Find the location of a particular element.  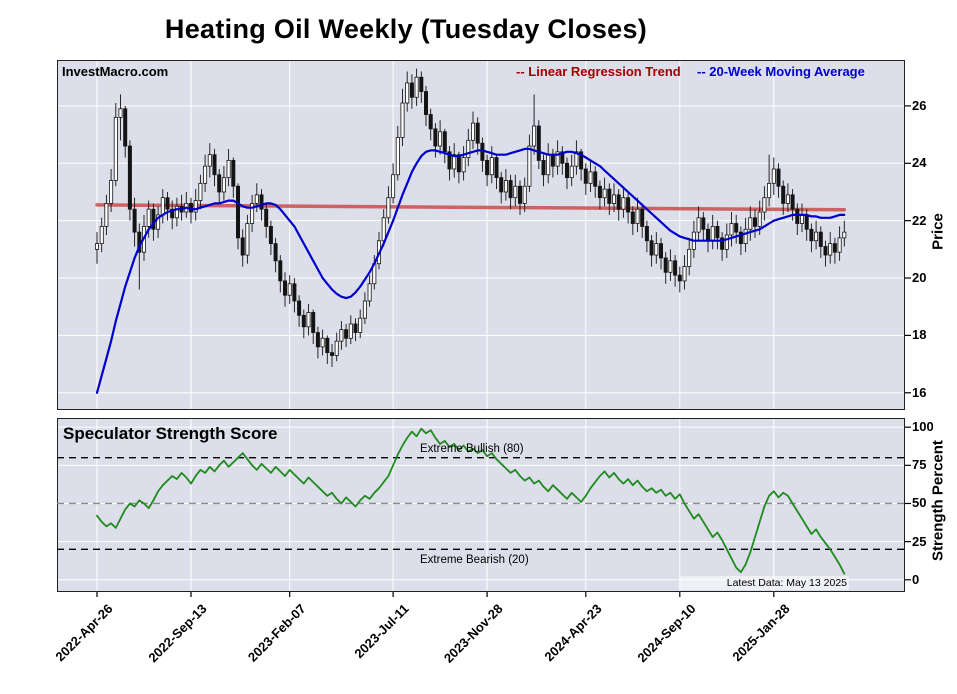

price-tick-label: 18 is located at coordinates (919, 335).